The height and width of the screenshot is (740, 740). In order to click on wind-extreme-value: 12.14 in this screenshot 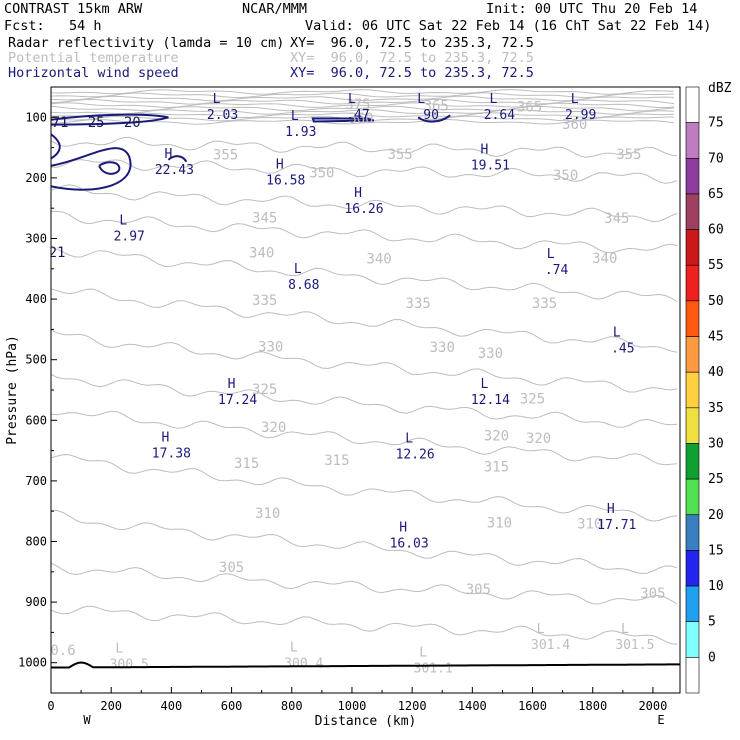, I will do `click(490, 400)`.